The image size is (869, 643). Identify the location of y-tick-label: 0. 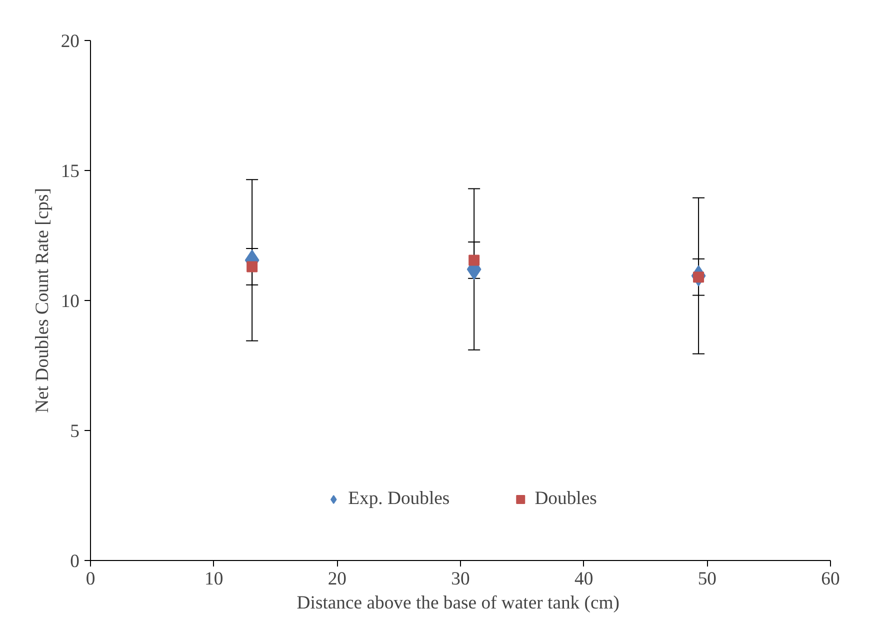
(75, 561).